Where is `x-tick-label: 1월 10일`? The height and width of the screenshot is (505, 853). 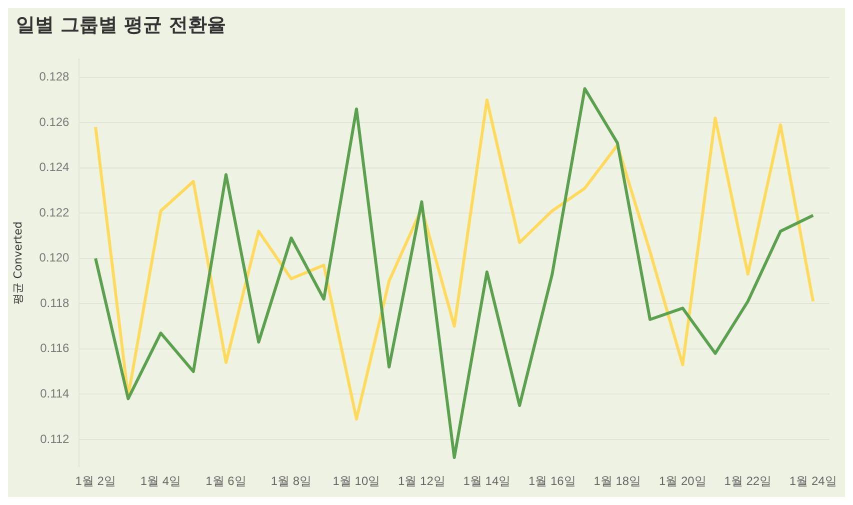 x-tick-label: 1월 10일 is located at coordinates (356, 481).